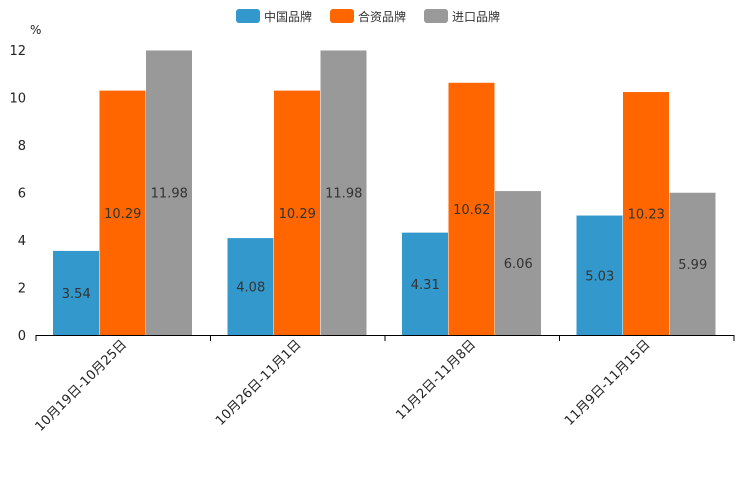 The image size is (744, 496). What do you see at coordinates (476, 17) in the screenshot?
I see `legend-label-3: 进口品牌` at bounding box center [476, 17].